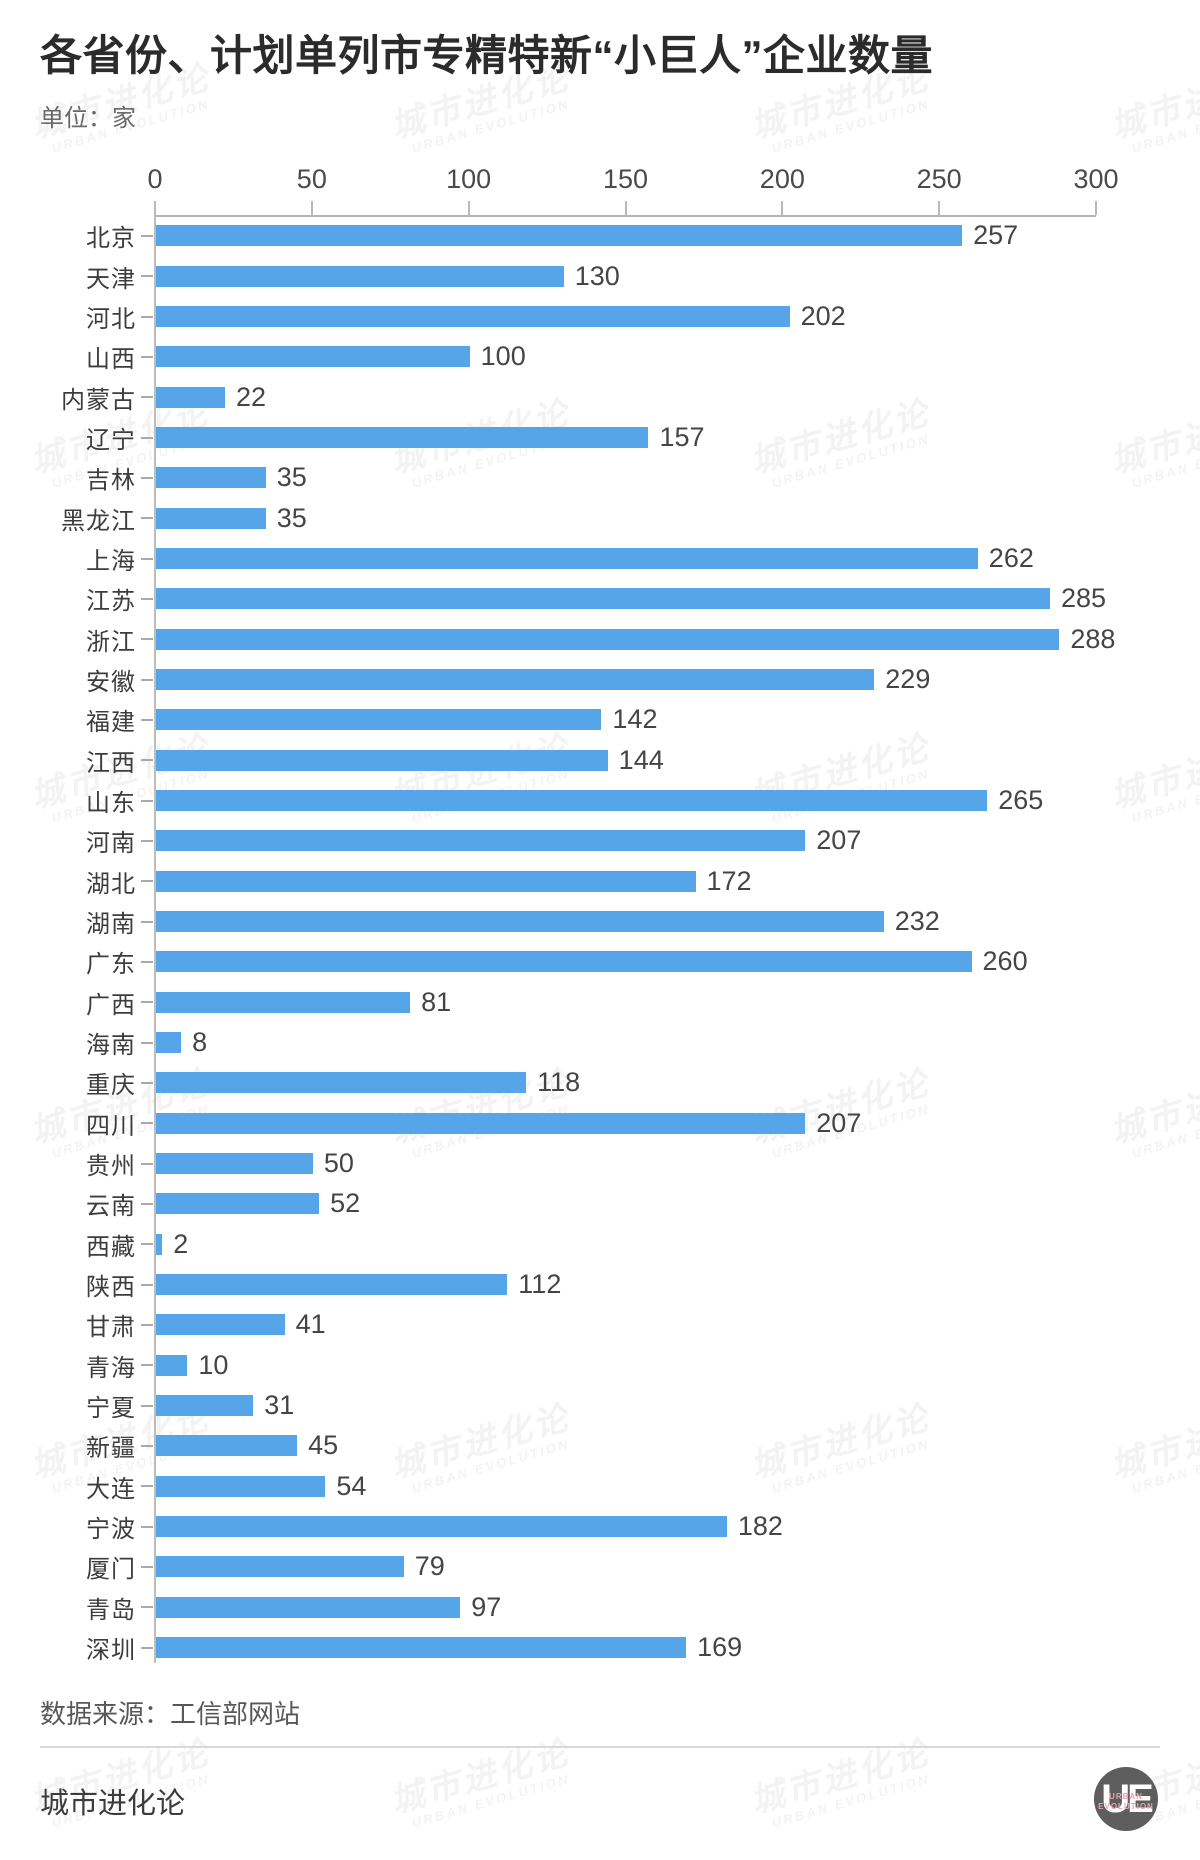  I want to click on chart-row: 辽宁 157, so click(600, 437).